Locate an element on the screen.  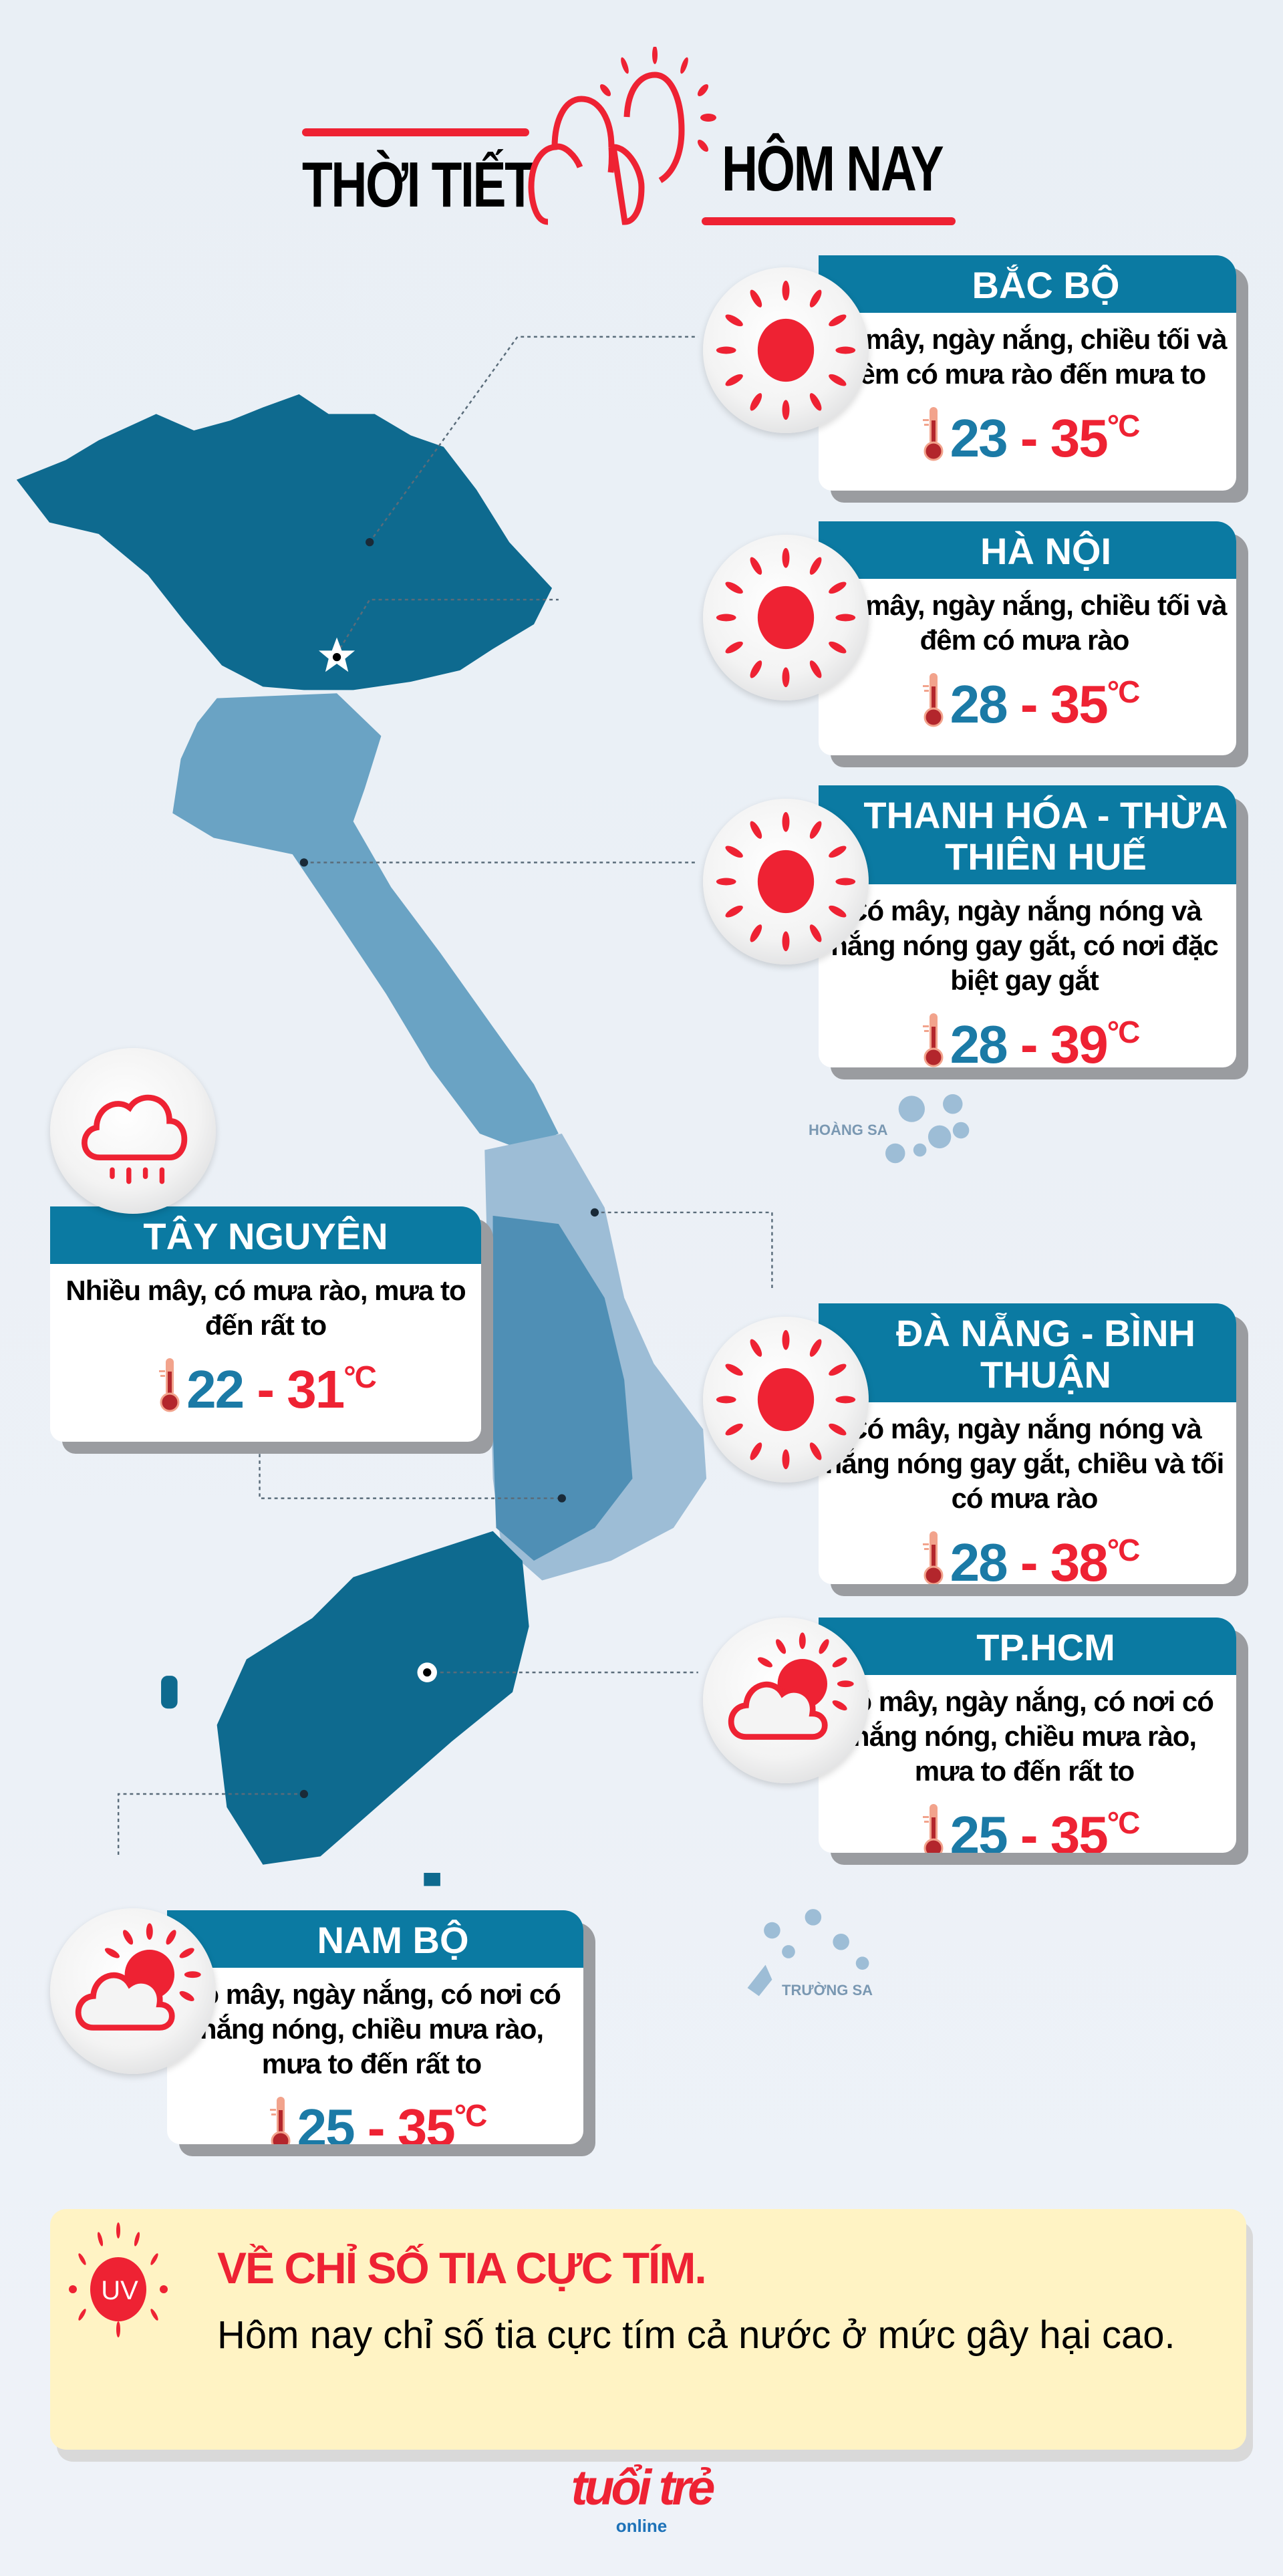
header-line-right is located at coordinates (829, 221).